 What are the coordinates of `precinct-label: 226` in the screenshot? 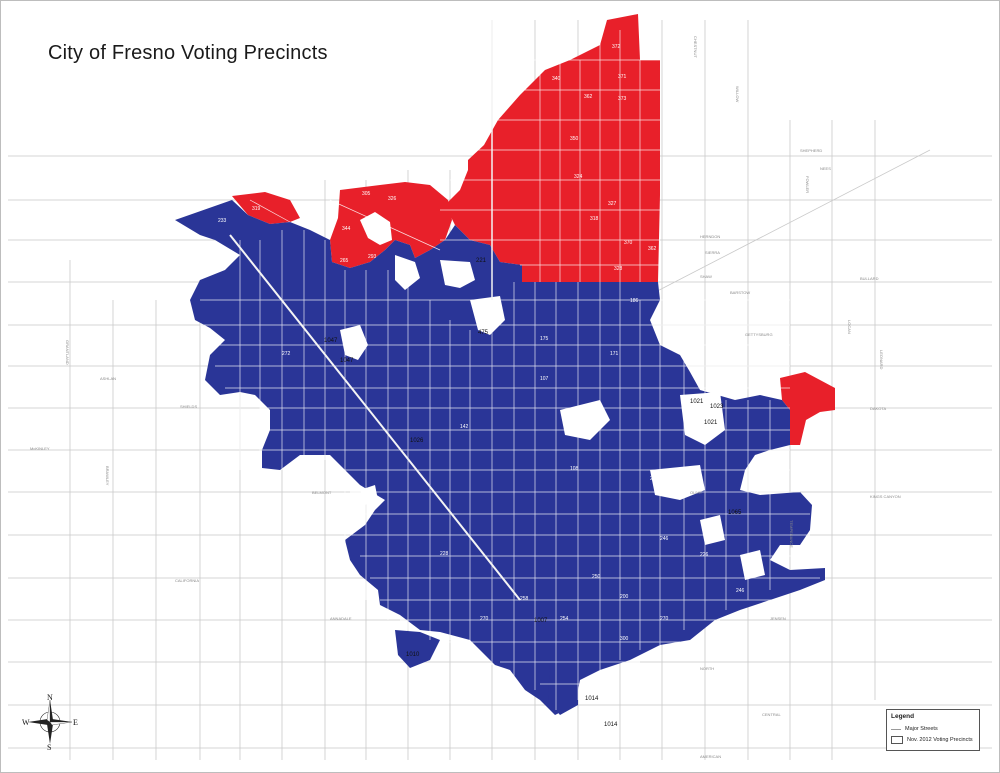 It's located at (704, 555).